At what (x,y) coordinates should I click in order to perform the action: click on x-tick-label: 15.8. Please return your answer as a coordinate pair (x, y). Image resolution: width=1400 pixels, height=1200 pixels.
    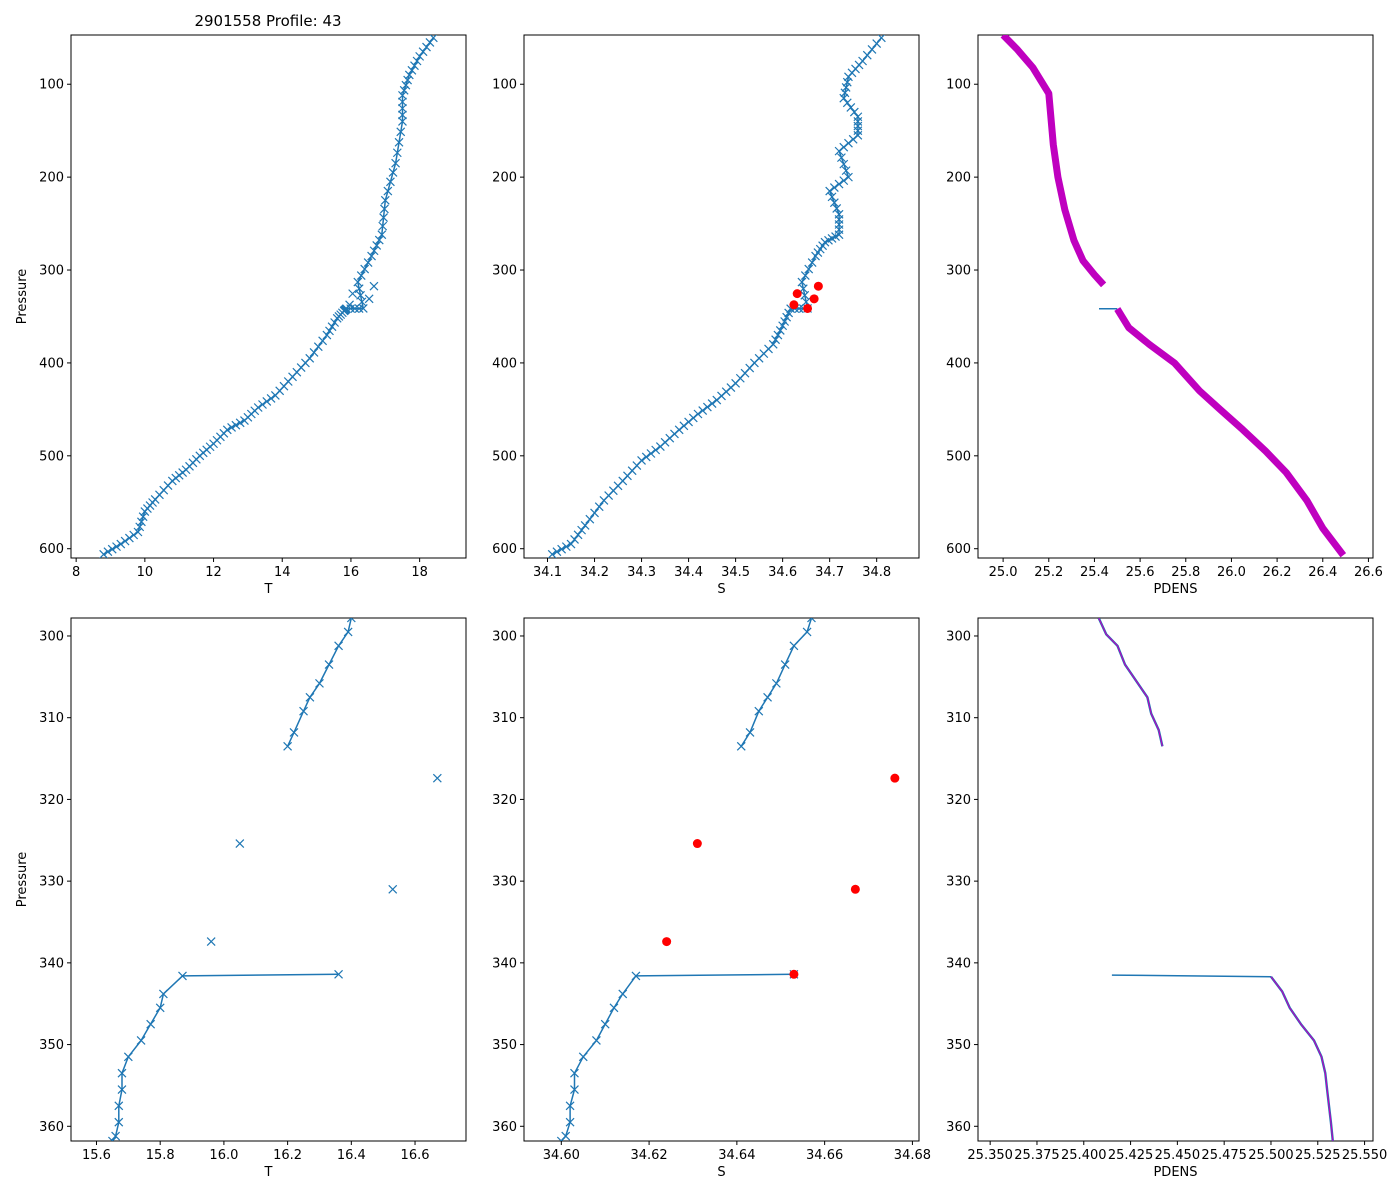
    Looking at the image, I should click on (160, 1155).